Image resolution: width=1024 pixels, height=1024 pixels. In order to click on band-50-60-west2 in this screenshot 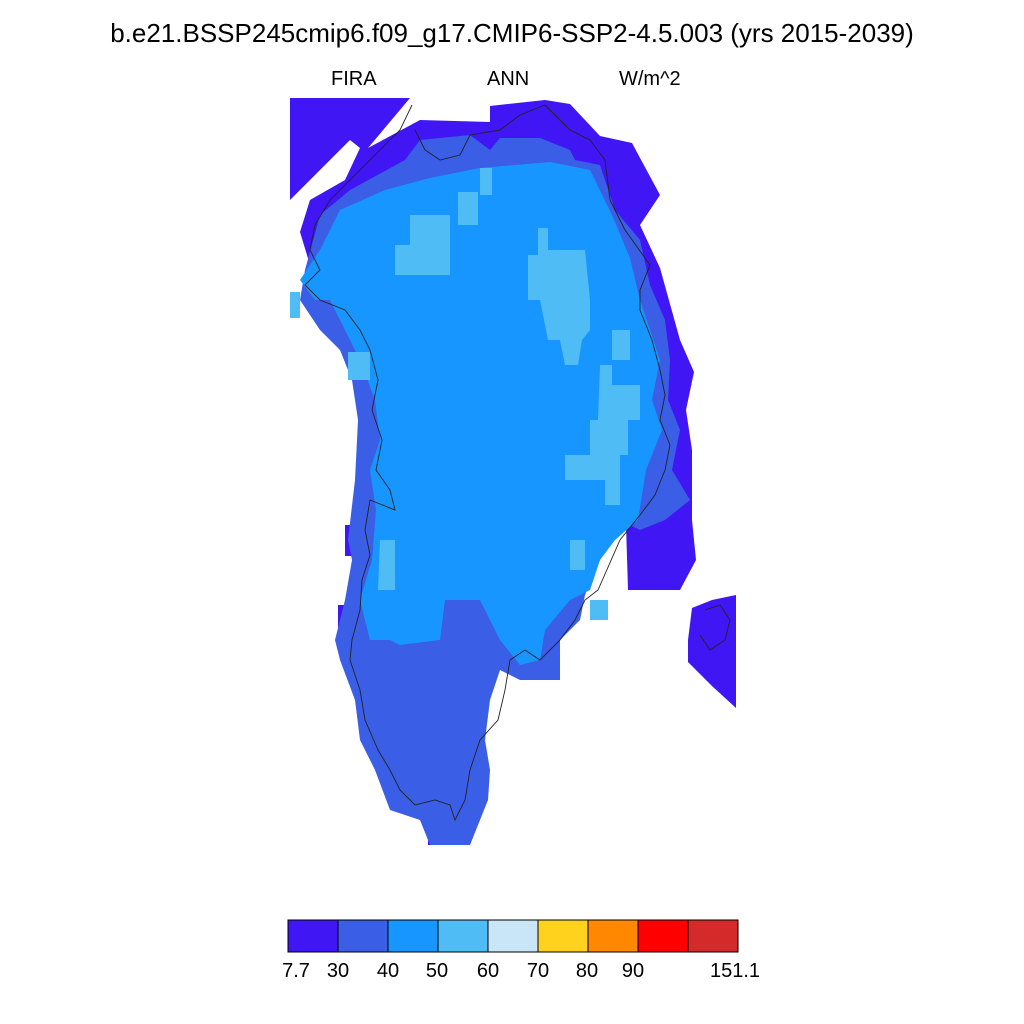, I will do `click(386, 565)`.